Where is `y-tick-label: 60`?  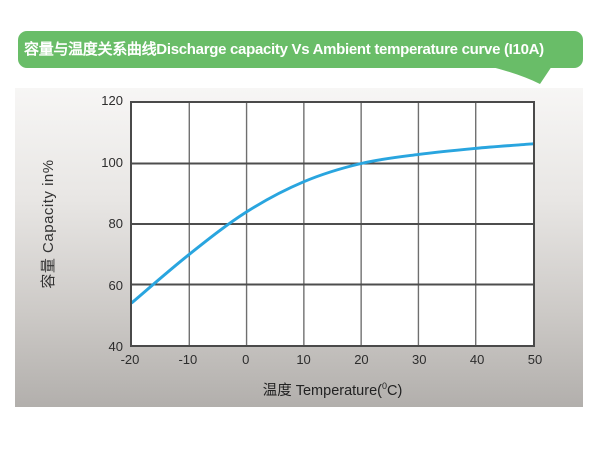 y-tick-label: 60 is located at coordinates (115, 285).